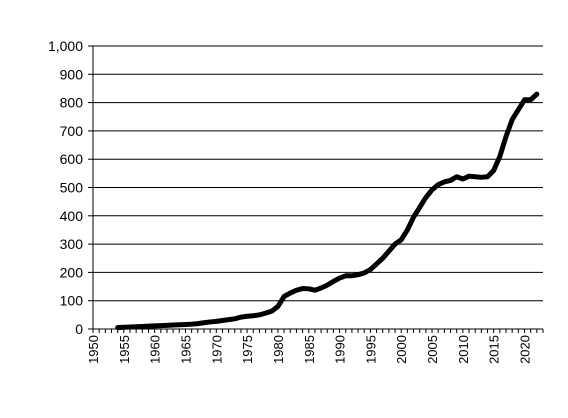 The image size is (568, 418). What do you see at coordinates (65, 46) in the screenshot?
I see `y-tick-label: 1,000` at bounding box center [65, 46].